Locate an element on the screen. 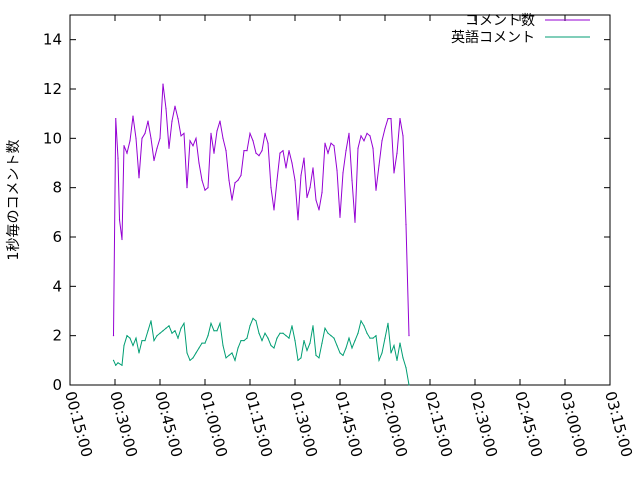 The height and width of the screenshot is (480, 640). y-tick-label: 10 is located at coordinates (52, 138).